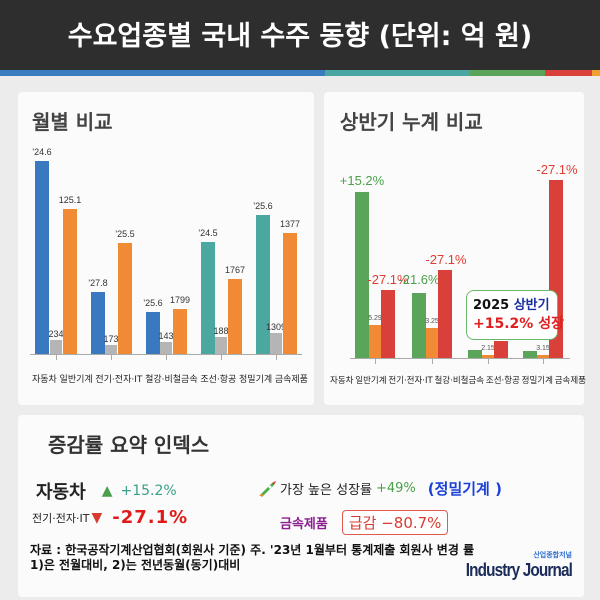  What do you see at coordinates (531, 305) in the screenshot?
I see `callout-period: 상반기` at bounding box center [531, 305].